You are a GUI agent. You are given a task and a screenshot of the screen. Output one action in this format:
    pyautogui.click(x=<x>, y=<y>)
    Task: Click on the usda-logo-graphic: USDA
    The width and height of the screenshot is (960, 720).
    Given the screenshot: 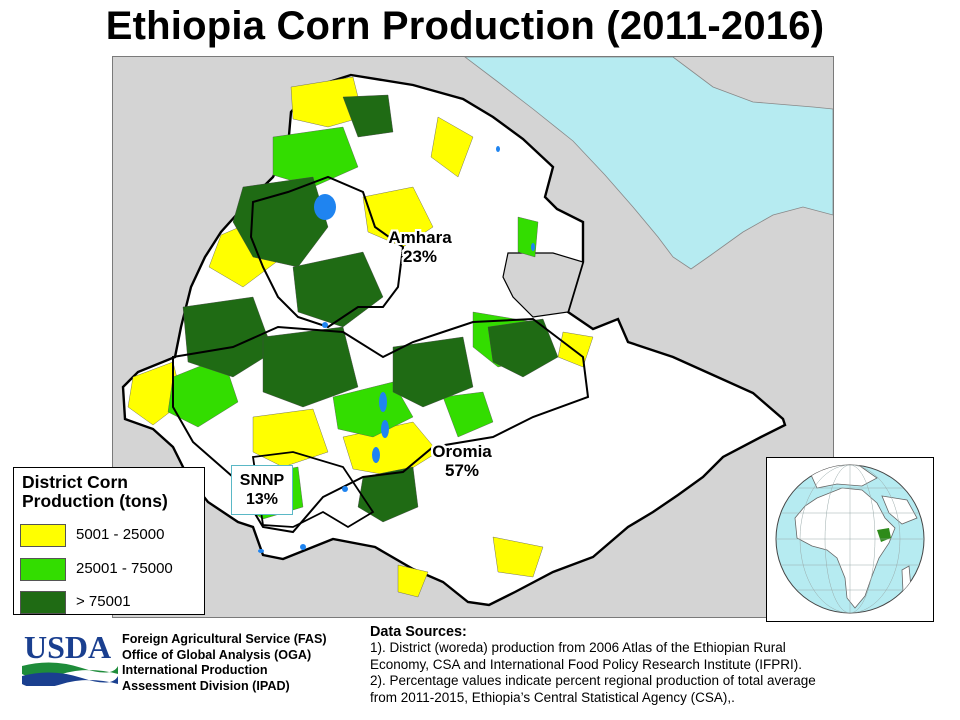 What is the action you would take?
    pyautogui.click(x=70, y=658)
    